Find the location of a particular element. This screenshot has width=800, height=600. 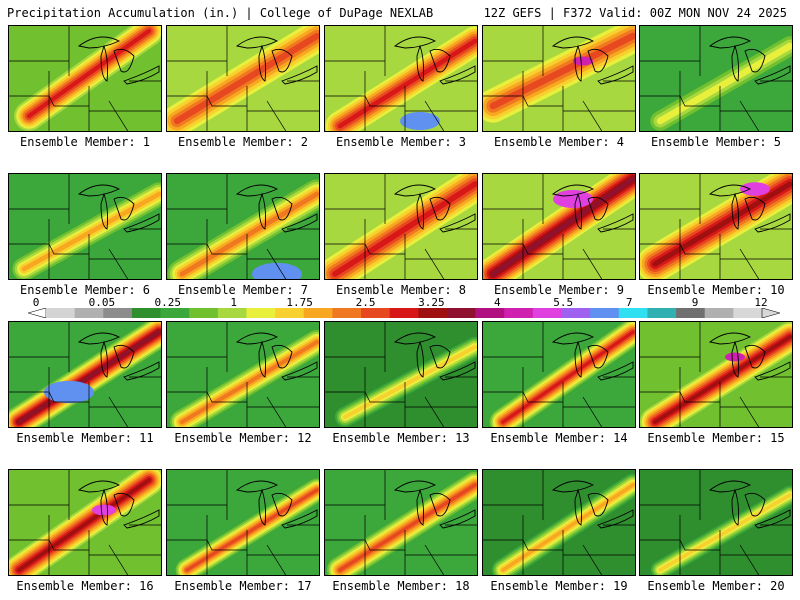

ensemble-panel-20: Ensemble Member: 20 is located at coordinates (716, 531).